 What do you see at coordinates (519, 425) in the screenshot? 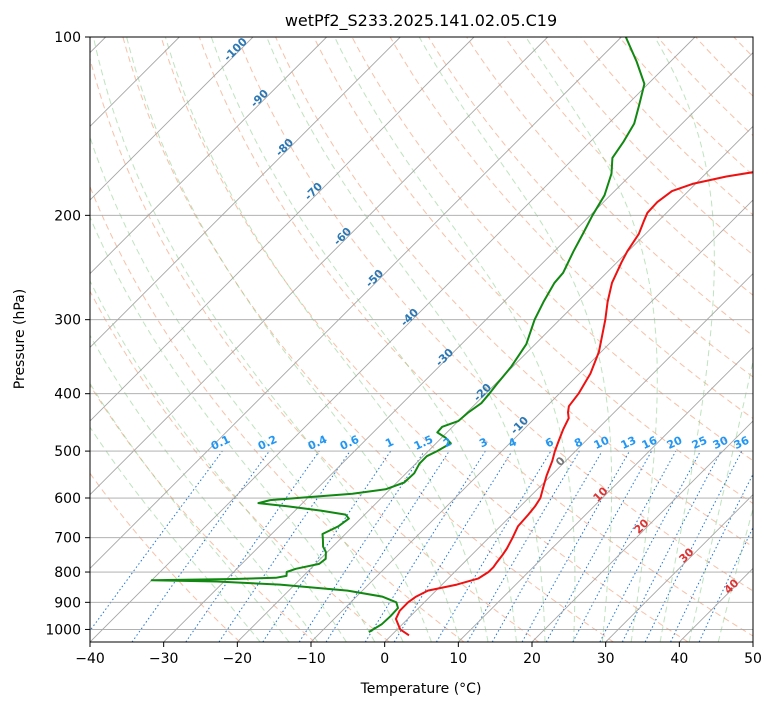
I see `dry-adiabat-label: -10` at bounding box center [519, 425].